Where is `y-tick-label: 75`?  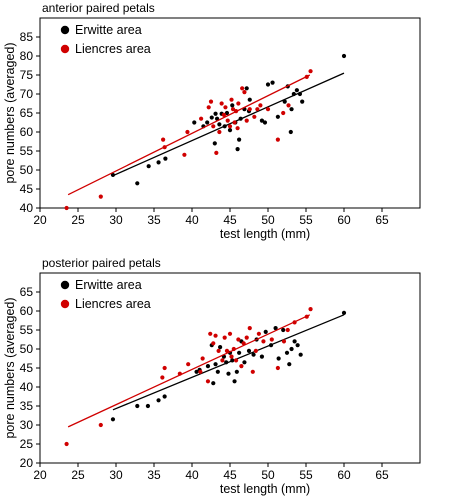 y-tick-label: 75 is located at coordinates (27, 75).